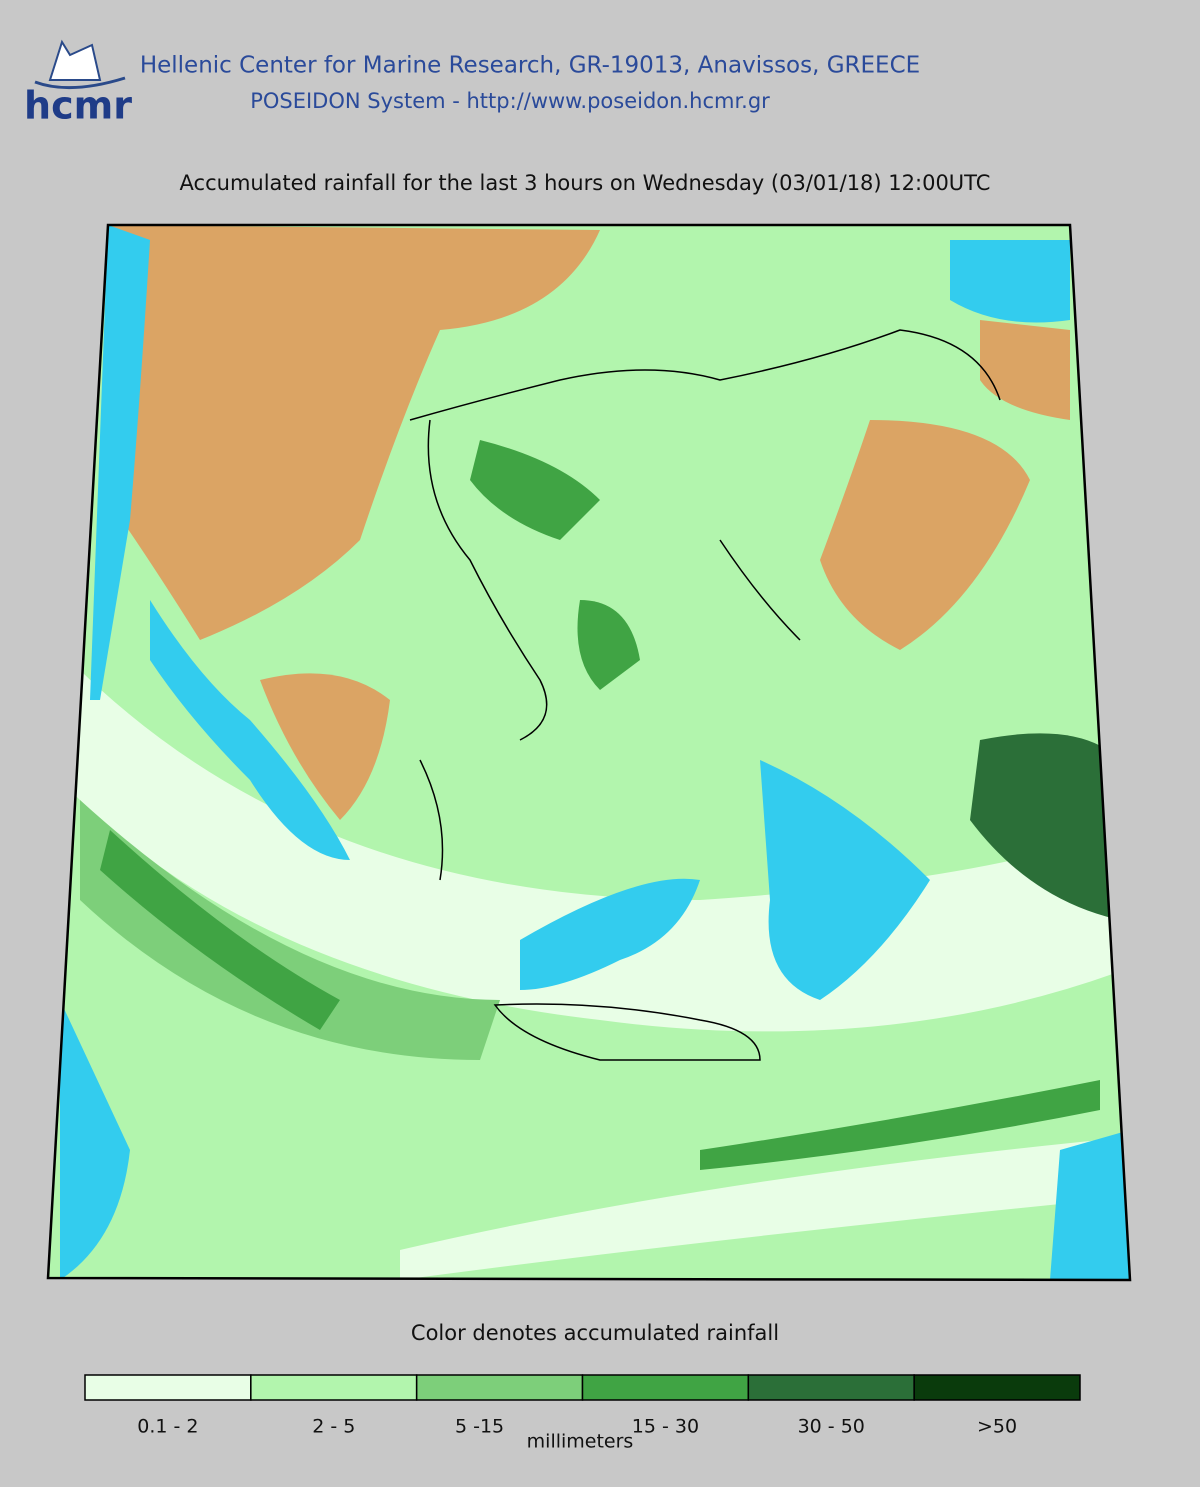 This screenshot has height=1487, width=1200. What do you see at coordinates (167, 1427) in the screenshot?
I see `legend-label: 0.1 - 2` at bounding box center [167, 1427].